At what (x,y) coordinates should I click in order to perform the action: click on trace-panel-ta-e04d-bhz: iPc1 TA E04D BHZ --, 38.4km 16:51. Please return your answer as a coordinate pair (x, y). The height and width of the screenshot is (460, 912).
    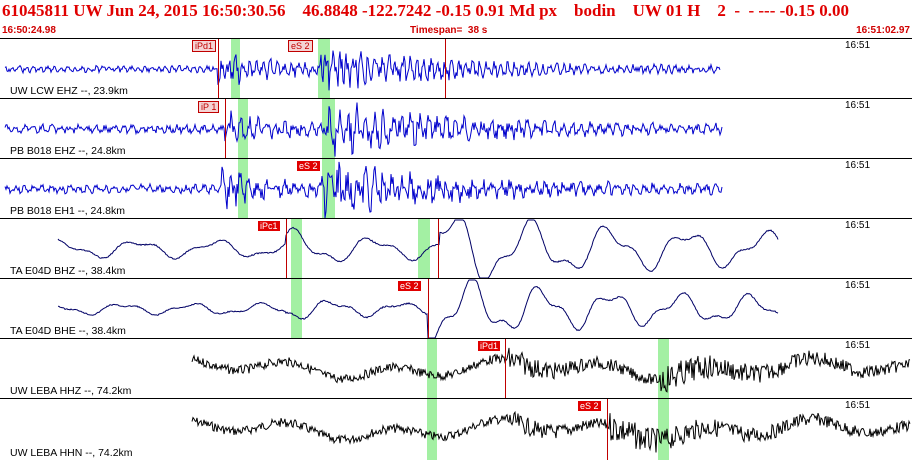
    Looking at the image, I should click on (456, 248).